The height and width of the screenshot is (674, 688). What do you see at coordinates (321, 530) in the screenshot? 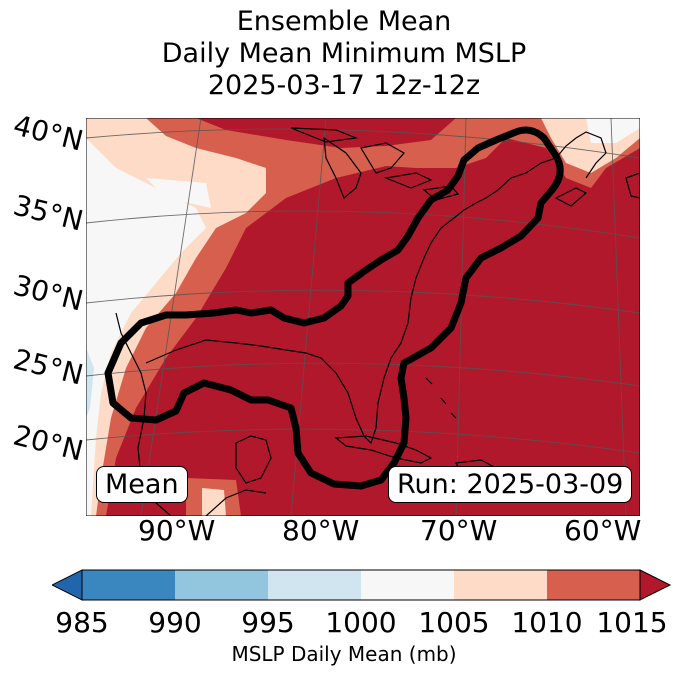
I see `lon-label-80w: 80°W` at bounding box center [321, 530].